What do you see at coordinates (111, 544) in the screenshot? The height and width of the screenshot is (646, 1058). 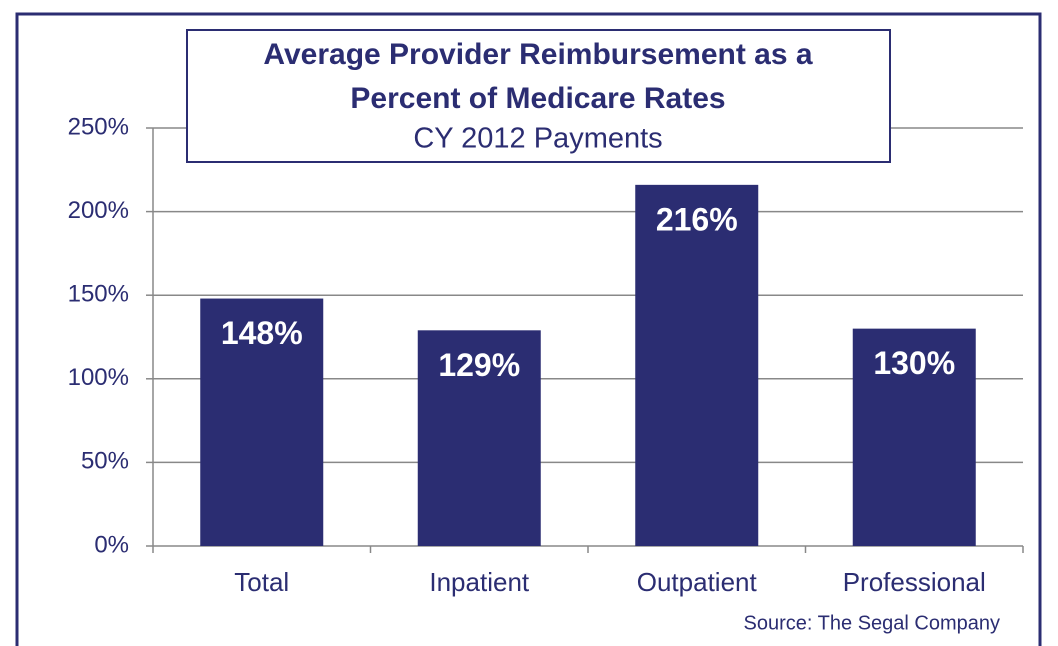 I see `y-tick-label: 0%` at bounding box center [111, 544].